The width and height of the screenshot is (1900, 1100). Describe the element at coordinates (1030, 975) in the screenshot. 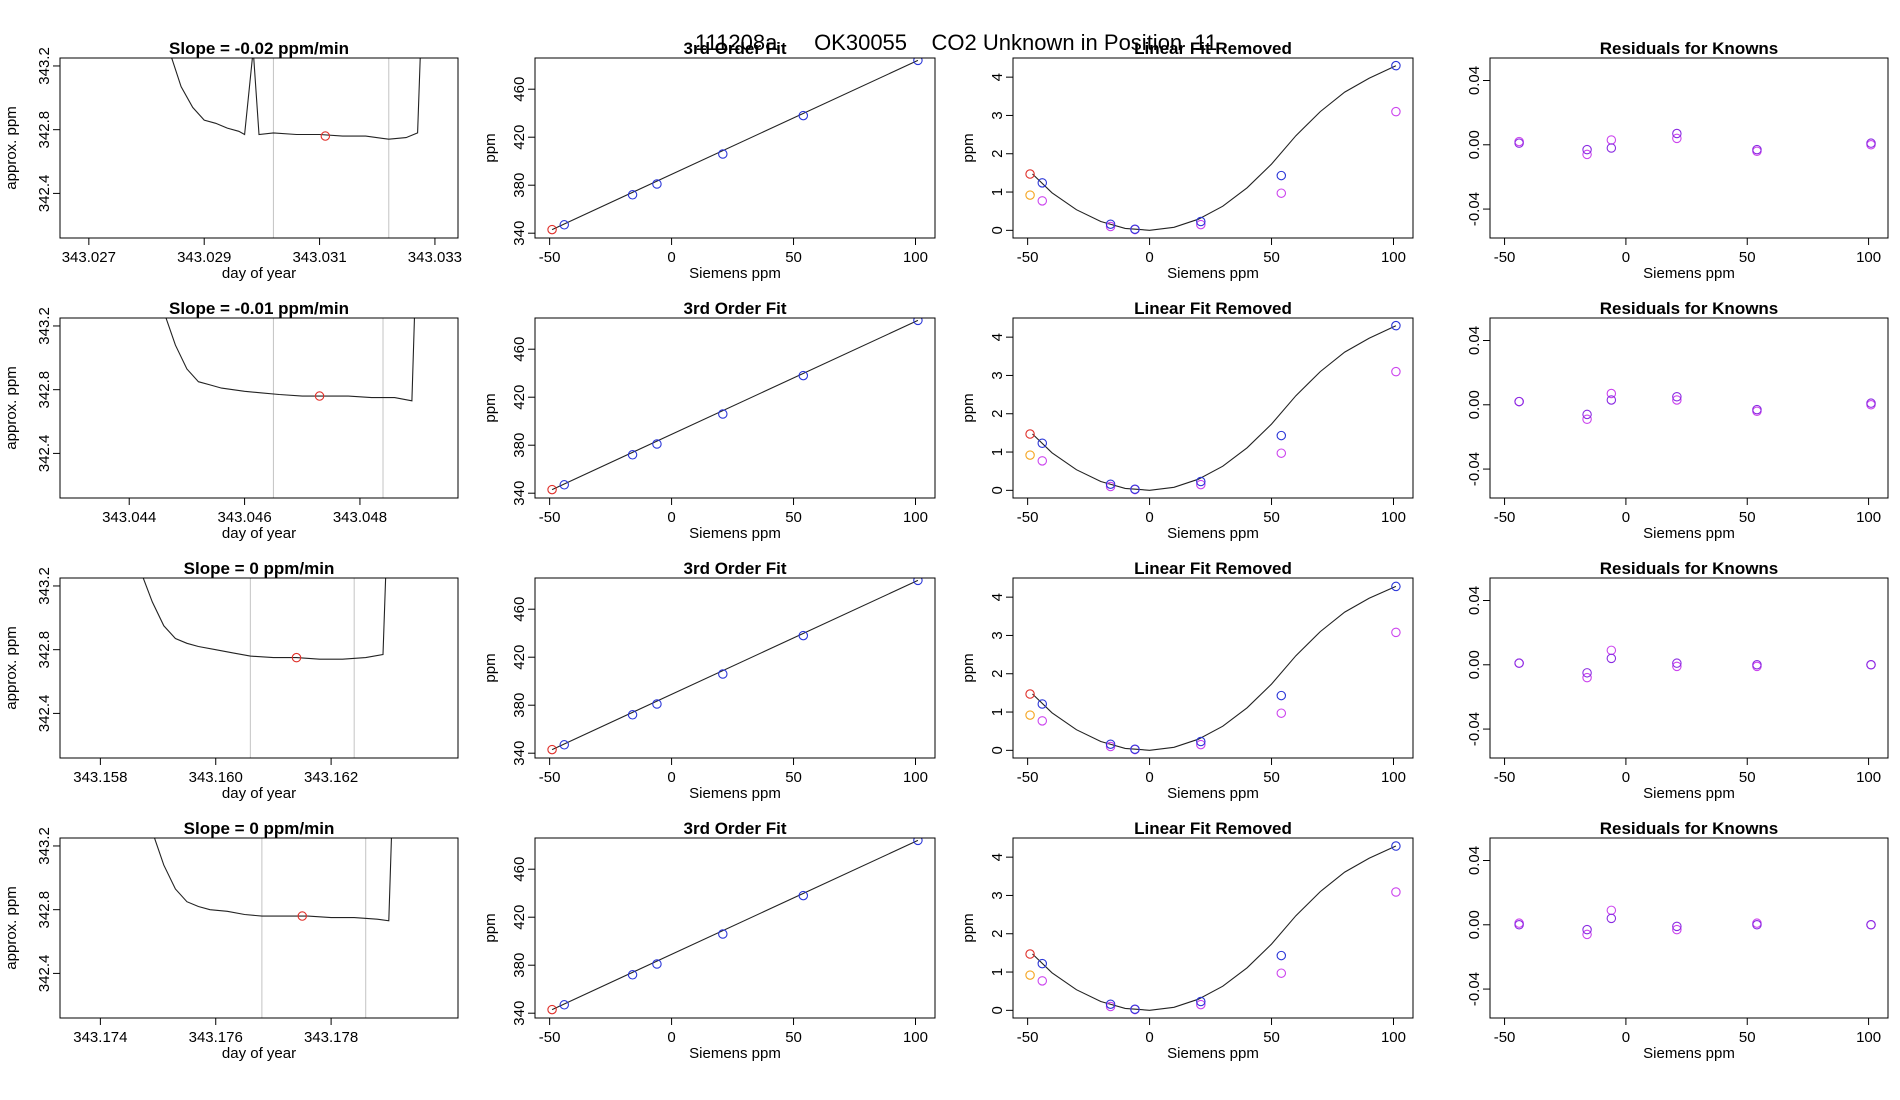

I see `unknown-point-alt` at that location.